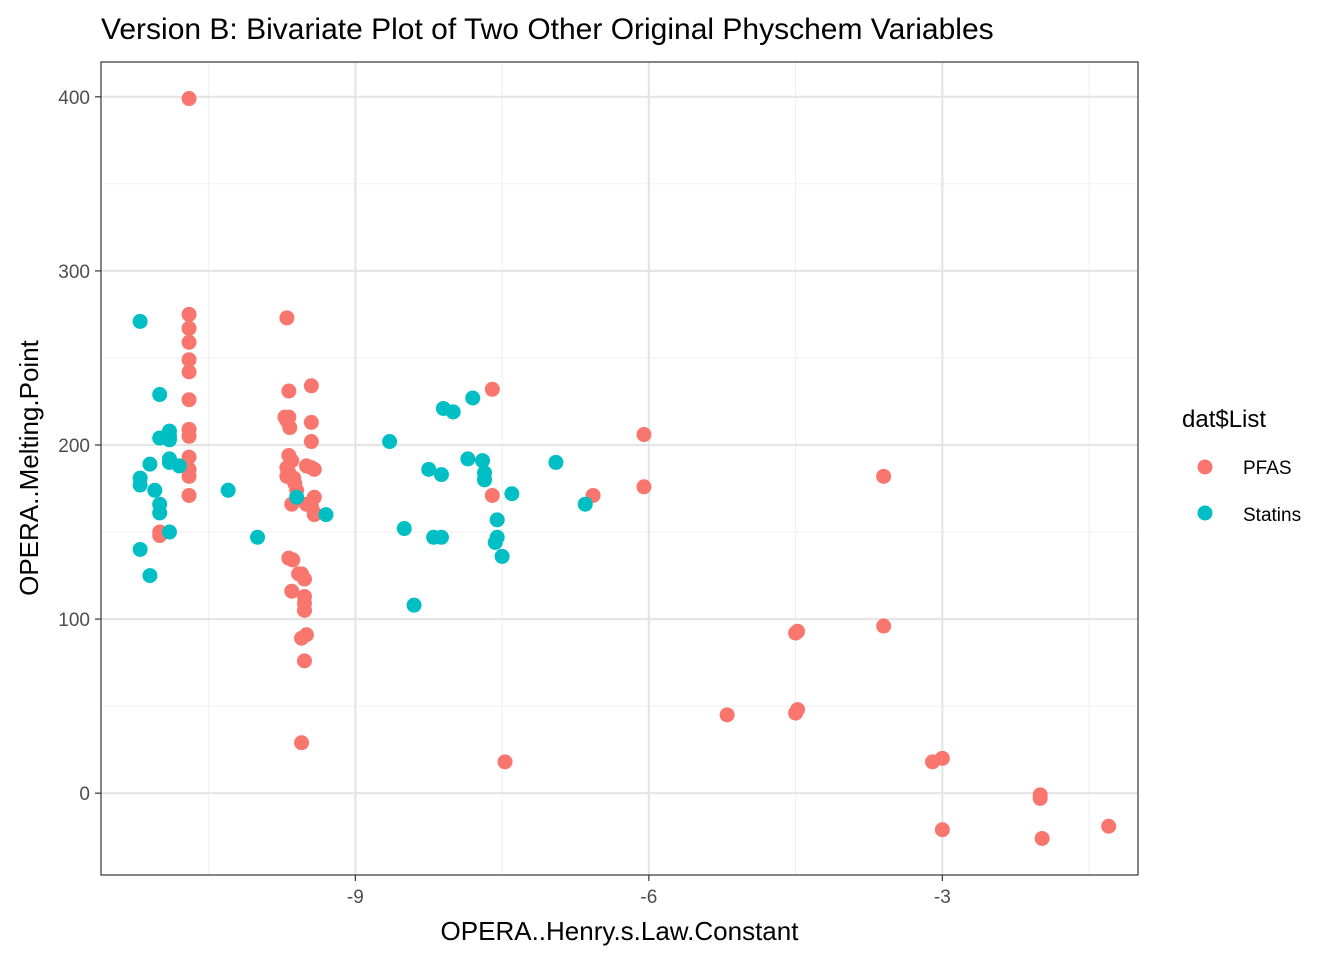 The width and height of the screenshot is (1344, 960). What do you see at coordinates (1272, 515) in the screenshot?
I see `legend-label-statins: Statins` at bounding box center [1272, 515].